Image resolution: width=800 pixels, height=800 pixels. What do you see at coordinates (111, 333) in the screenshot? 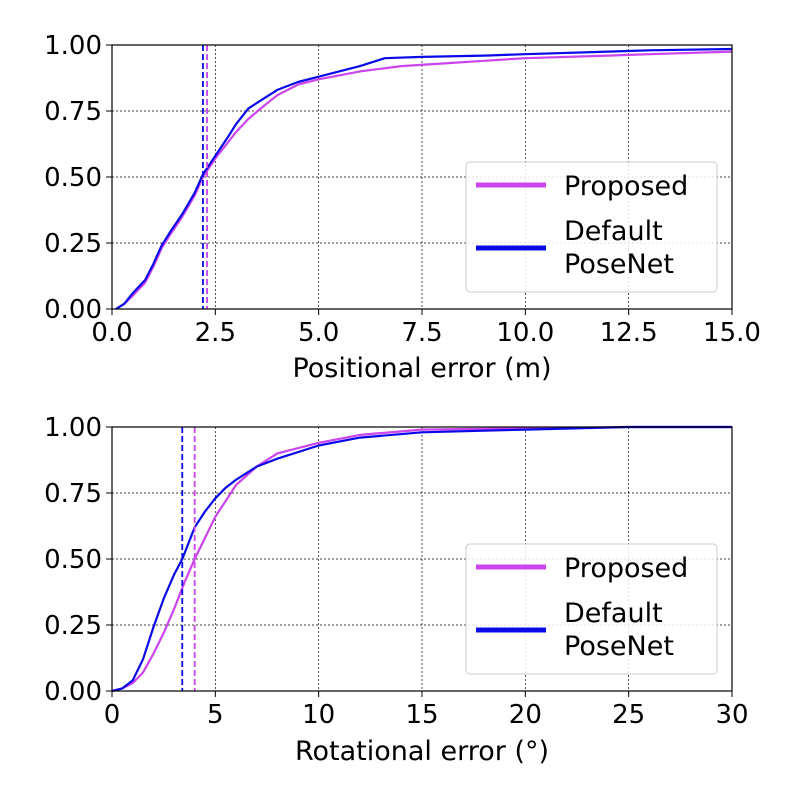
I see `x-tick-label: 0.0` at bounding box center [111, 333].